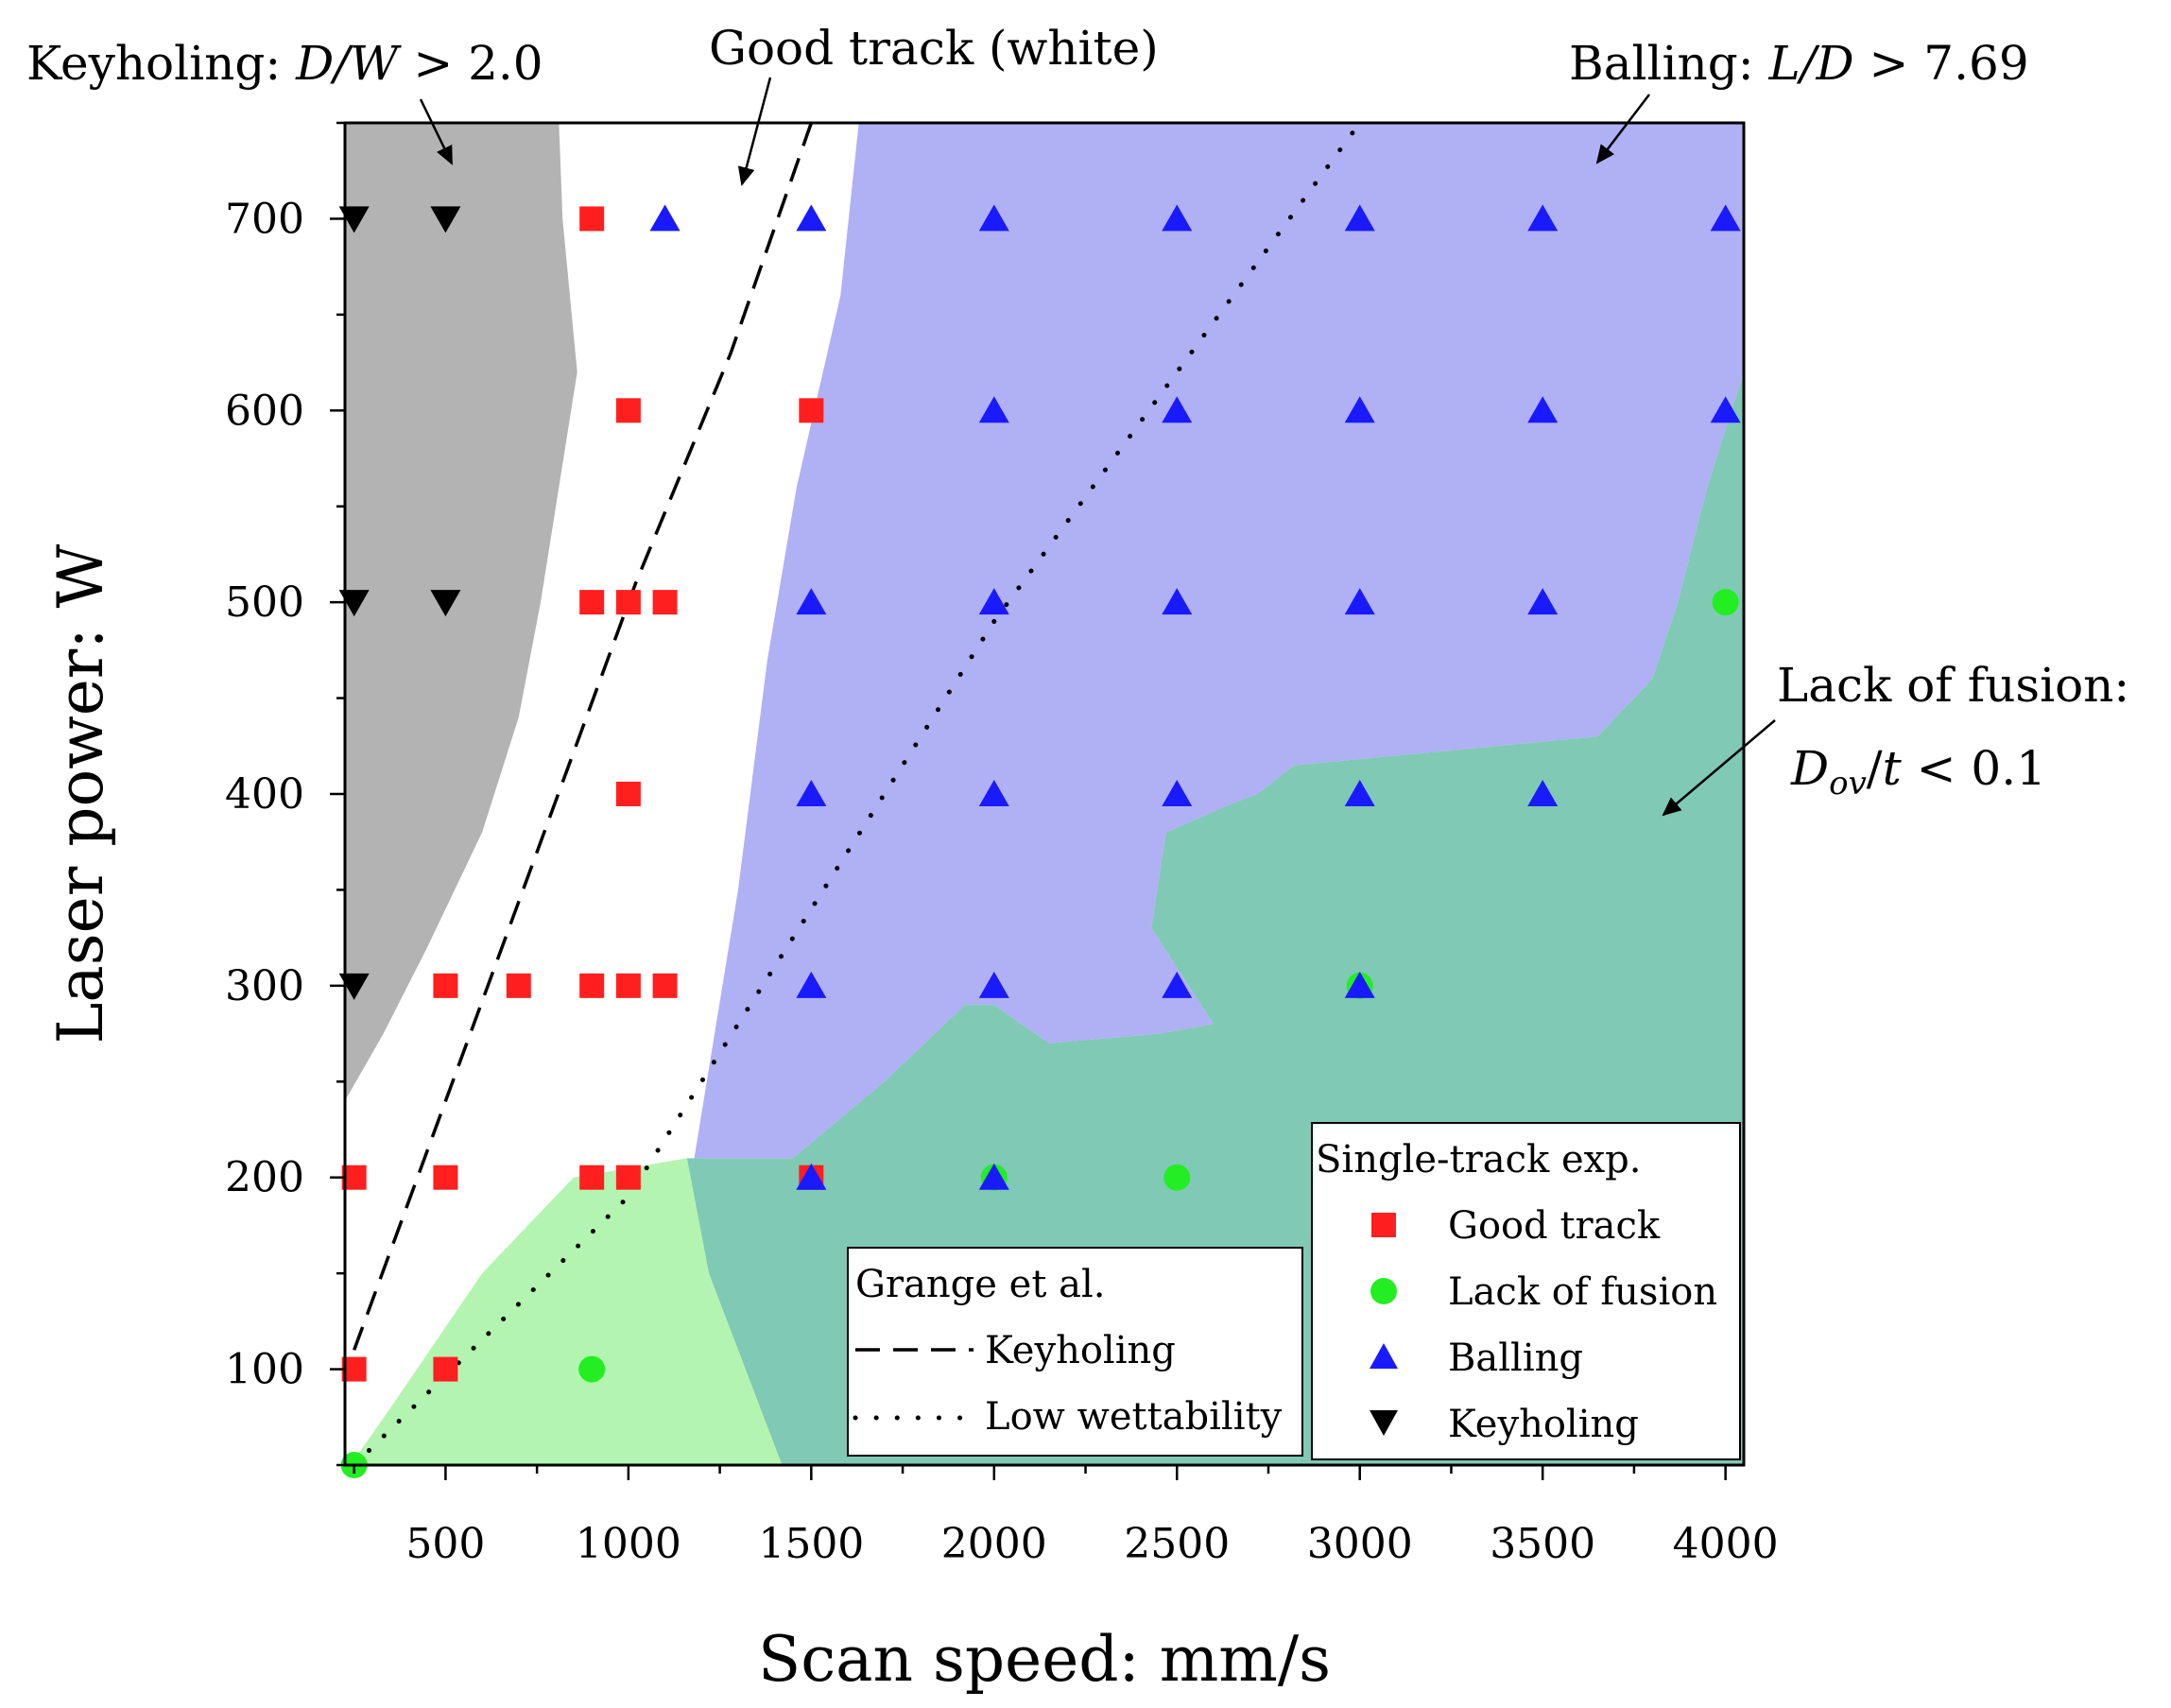  Describe the element at coordinates (934, 48) in the screenshot. I see `annotation-good-track-text: Good track (white)` at that location.